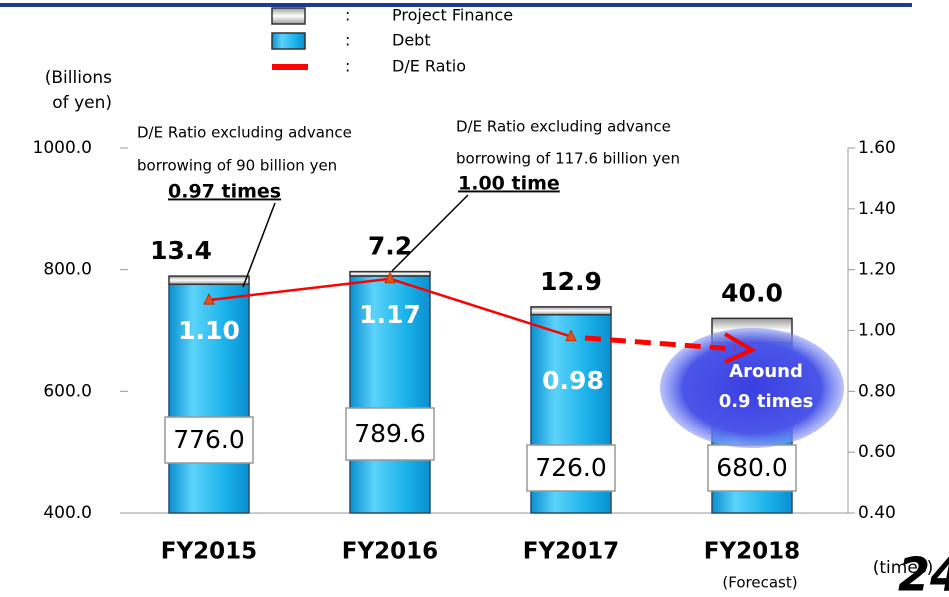 The width and height of the screenshot is (949, 597). Describe the element at coordinates (877, 452) in the screenshot. I see `y2-tick-label: 0.60` at that location.